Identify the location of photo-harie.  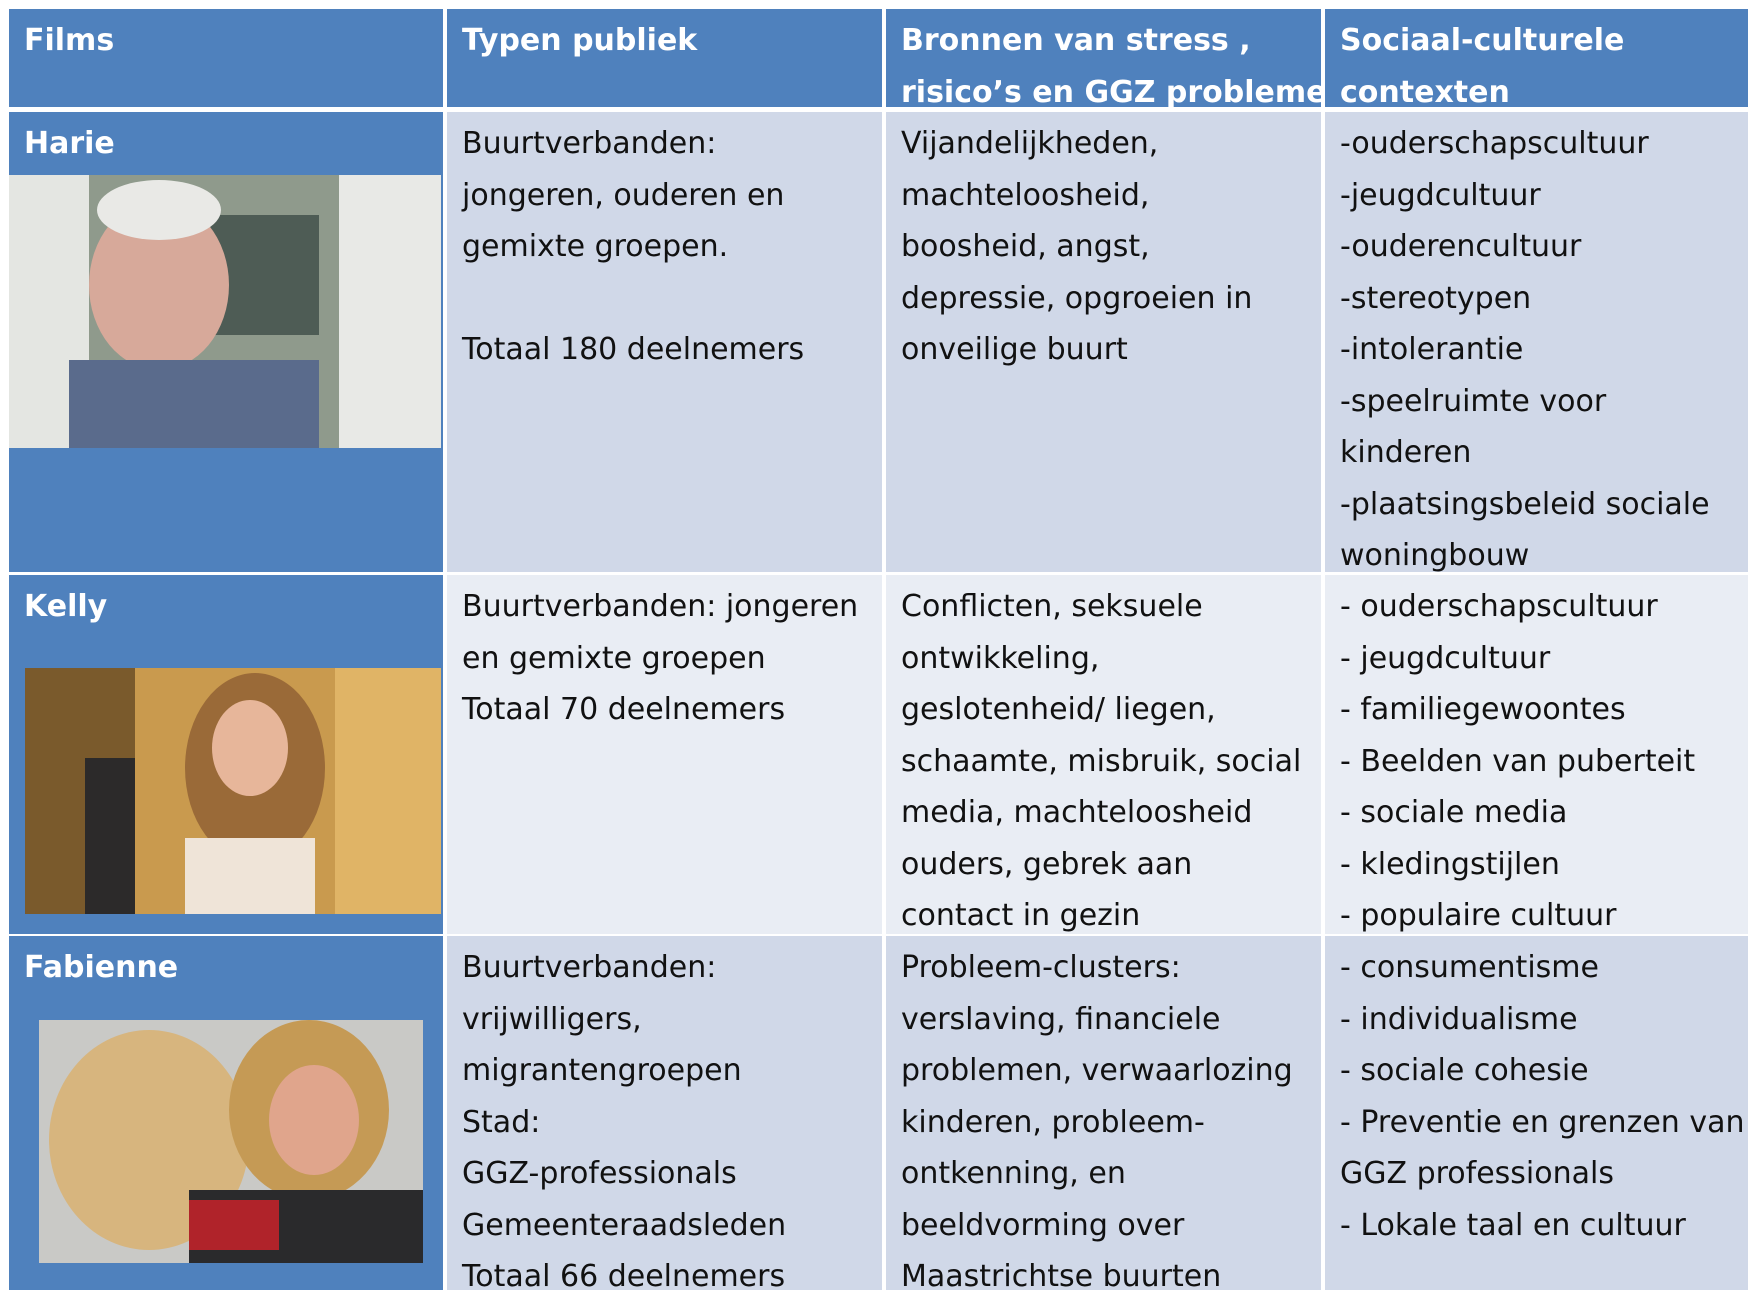
(225, 311).